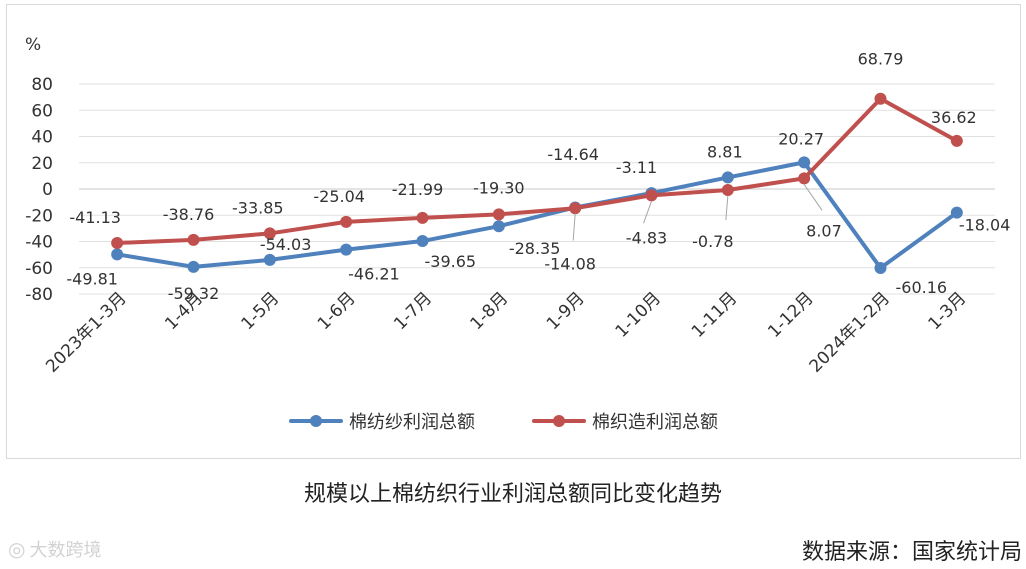  I want to click on data-label: -28.35, so click(535, 248).